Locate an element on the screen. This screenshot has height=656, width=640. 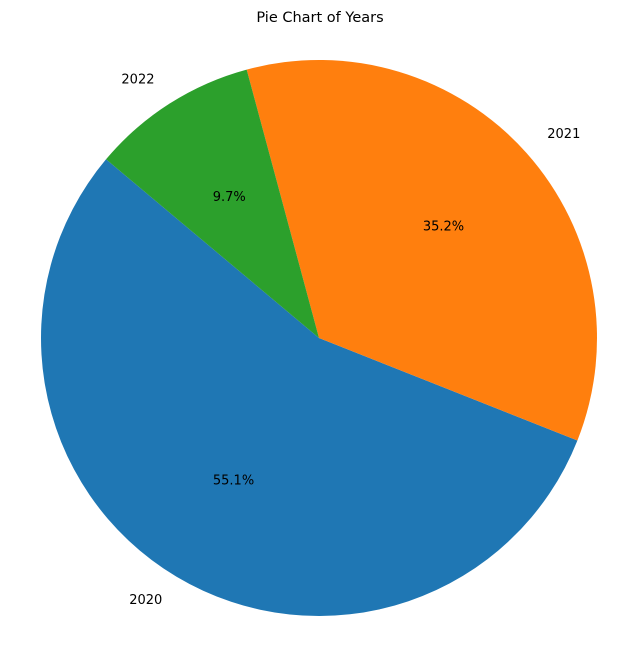
slice-label-2021: 2021 is located at coordinates (563, 134).